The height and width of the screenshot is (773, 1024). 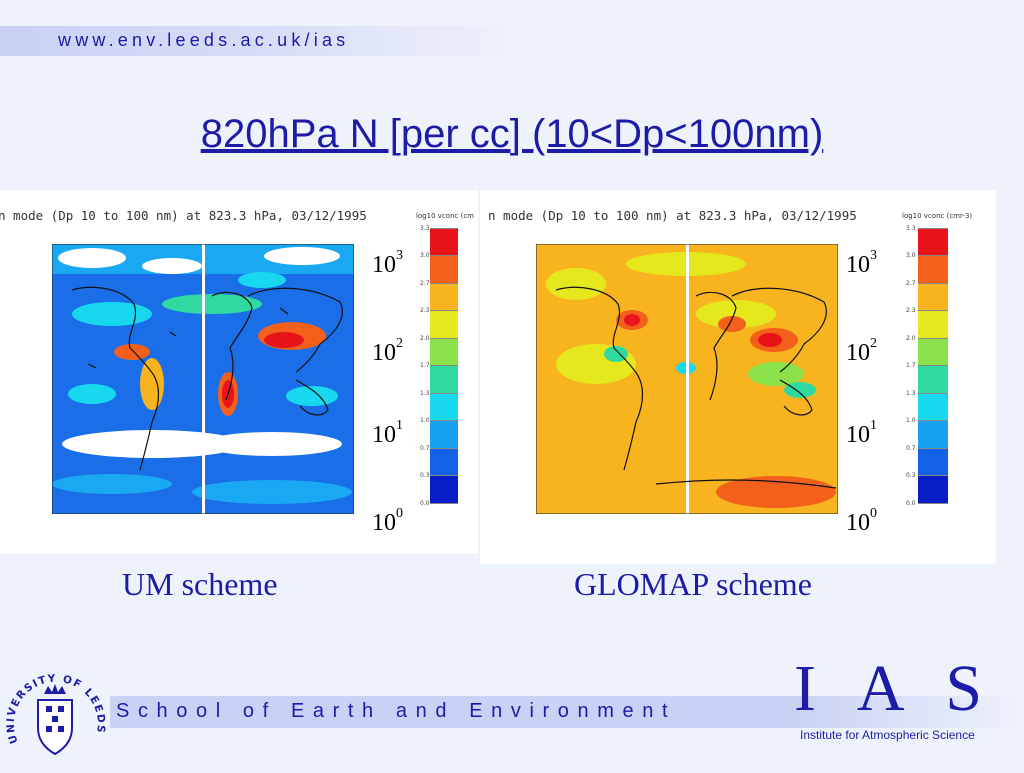 What do you see at coordinates (425, 256) in the screenshot?
I see `um-colorbar-tick: 3.0` at bounding box center [425, 256].